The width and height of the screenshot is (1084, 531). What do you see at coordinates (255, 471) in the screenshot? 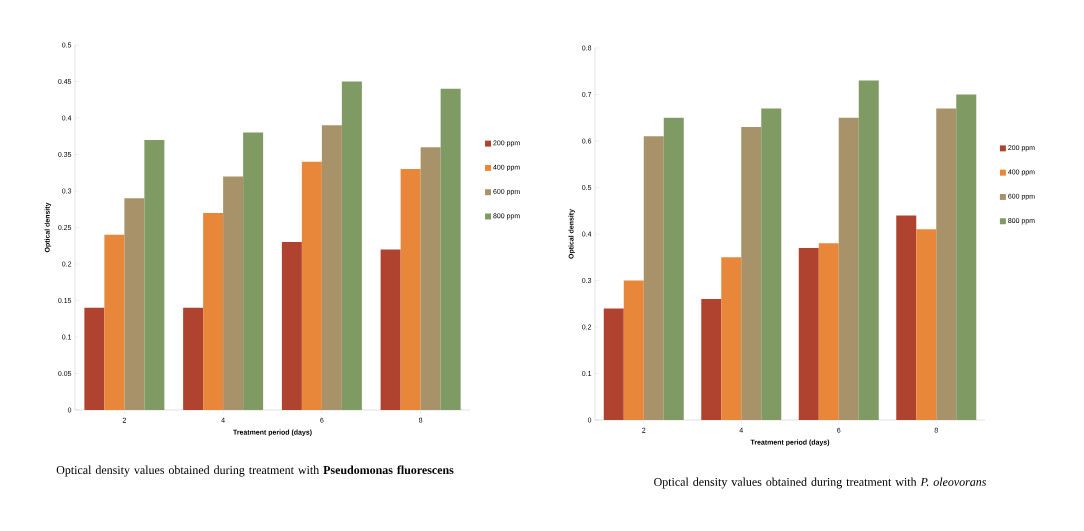
I see `text: Optical density values obtained during treatment with Pseudomonas fluorescens` at bounding box center [255, 471].